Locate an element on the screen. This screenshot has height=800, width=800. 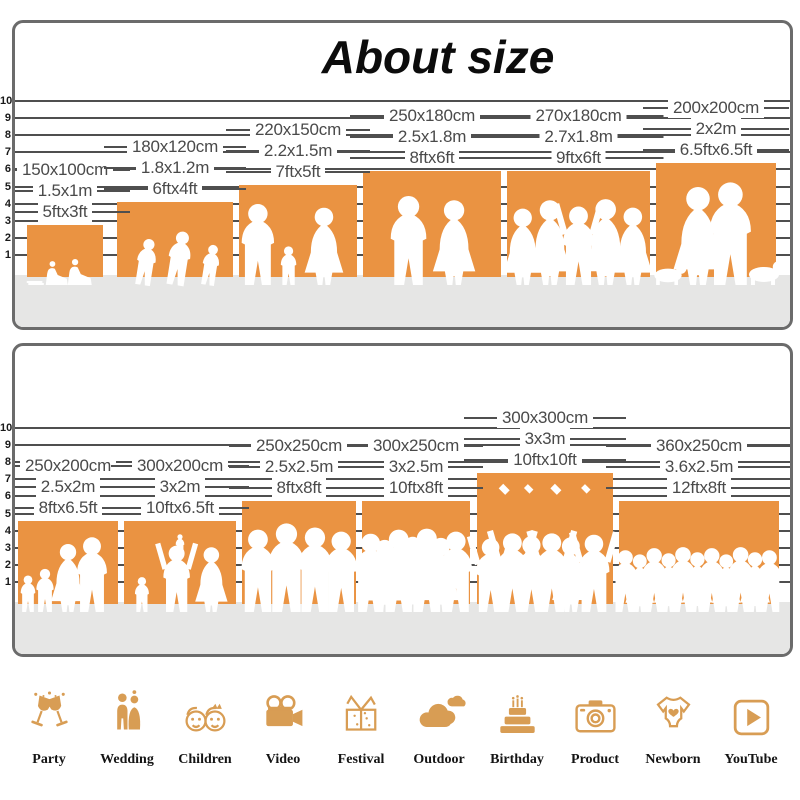
size-m-label: 2x2m is located at coordinates (716, 128).